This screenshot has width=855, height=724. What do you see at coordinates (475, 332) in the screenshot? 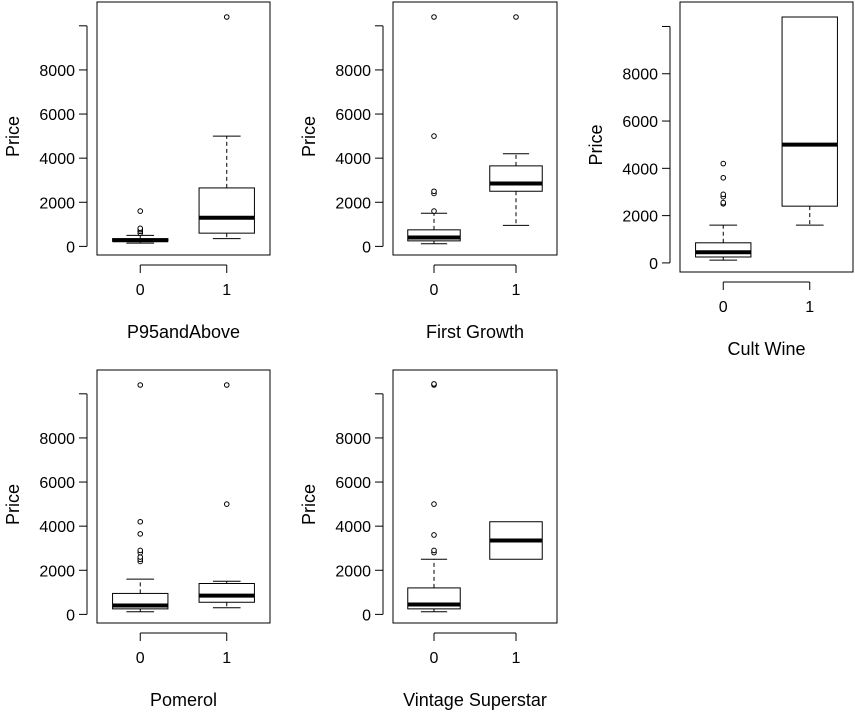
I see `x-axis-title: First Growth` at bounding box center [475, 332].